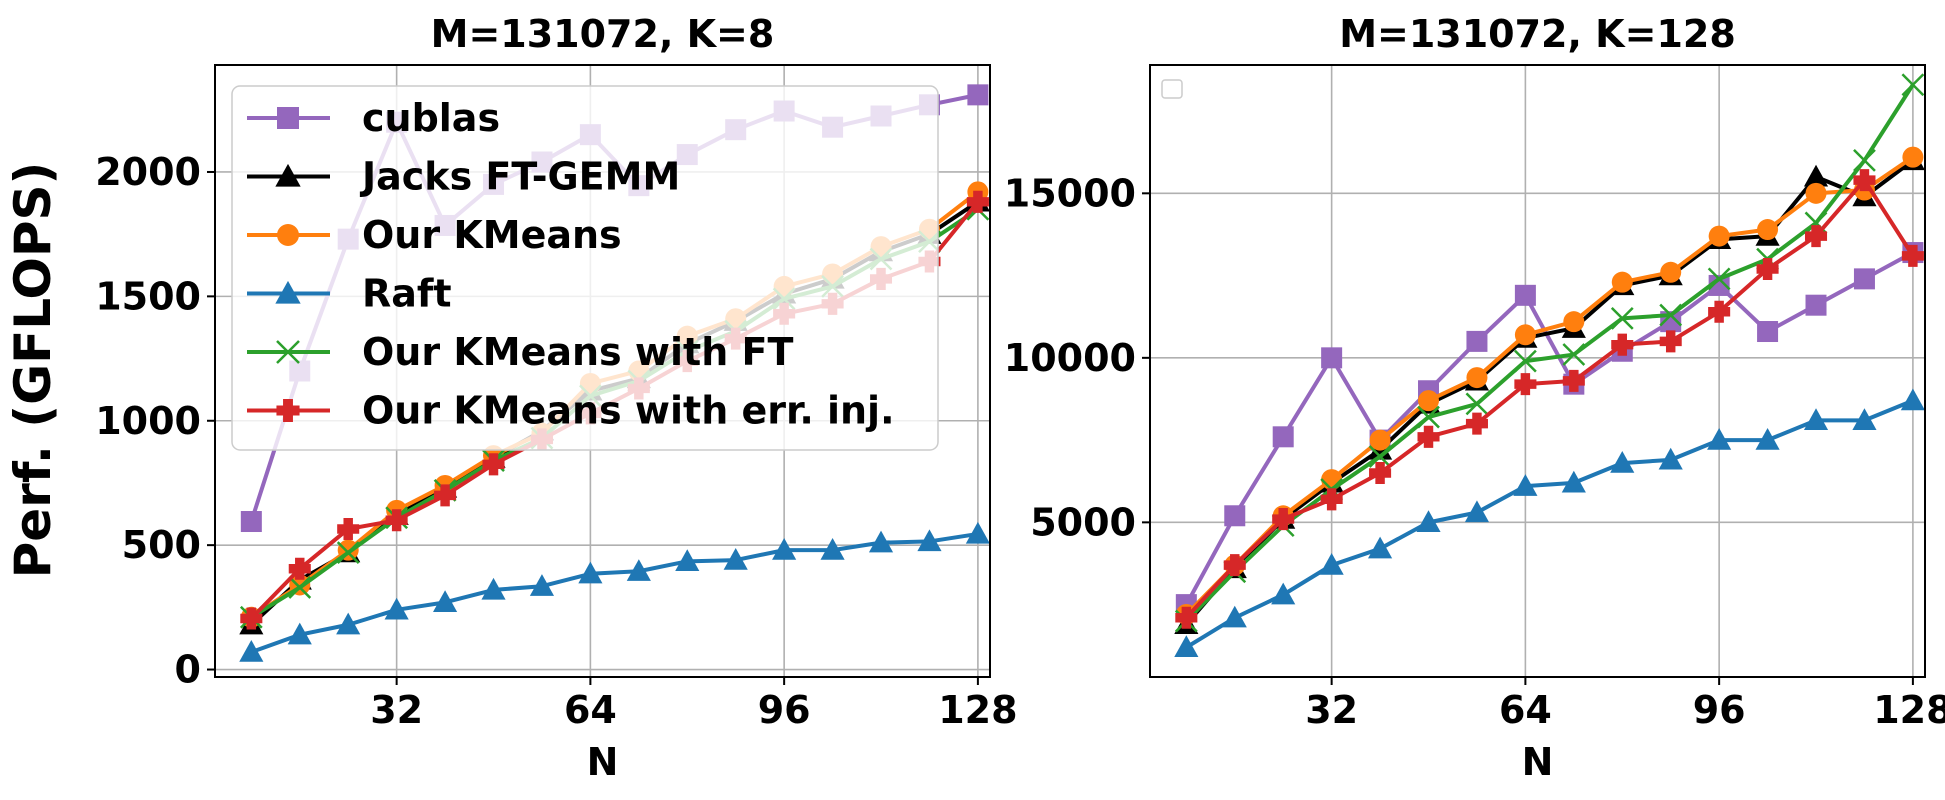  Describe the element at coordinates (349, 294) in the screenshot. I see `legend-entry: Raft` at that location.